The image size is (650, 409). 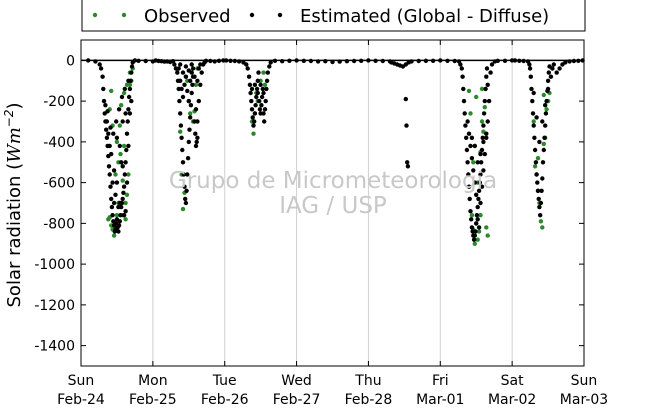 I want to click on watermark-line-1: Grupo de Micrometeorologia, so click(x=333, y=181).